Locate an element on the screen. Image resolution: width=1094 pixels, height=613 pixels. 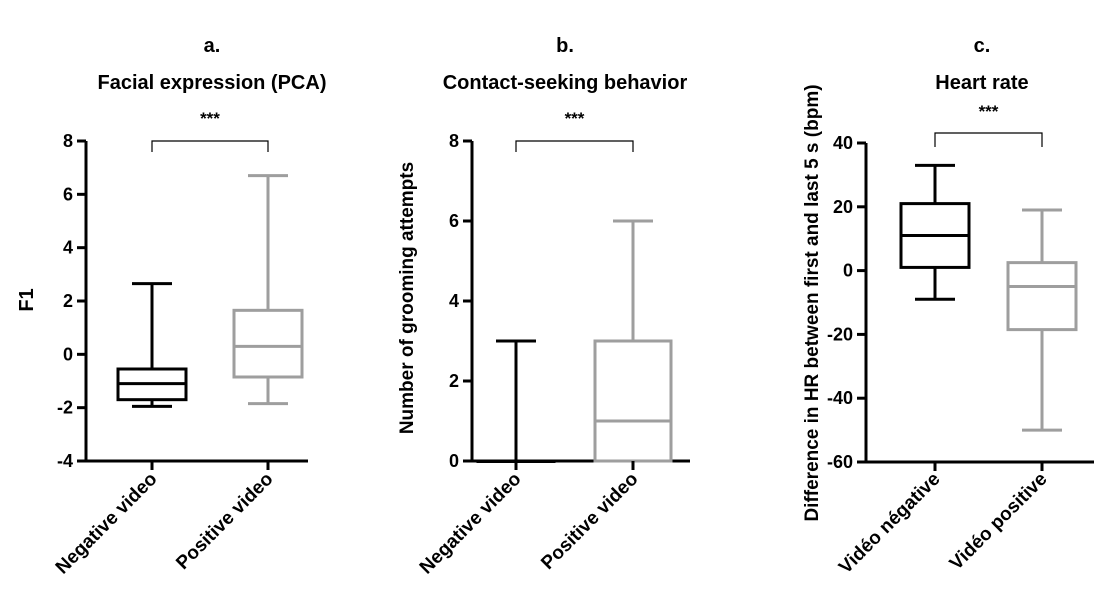
y-tick-label: -60 is located at coordinates (840, 462).